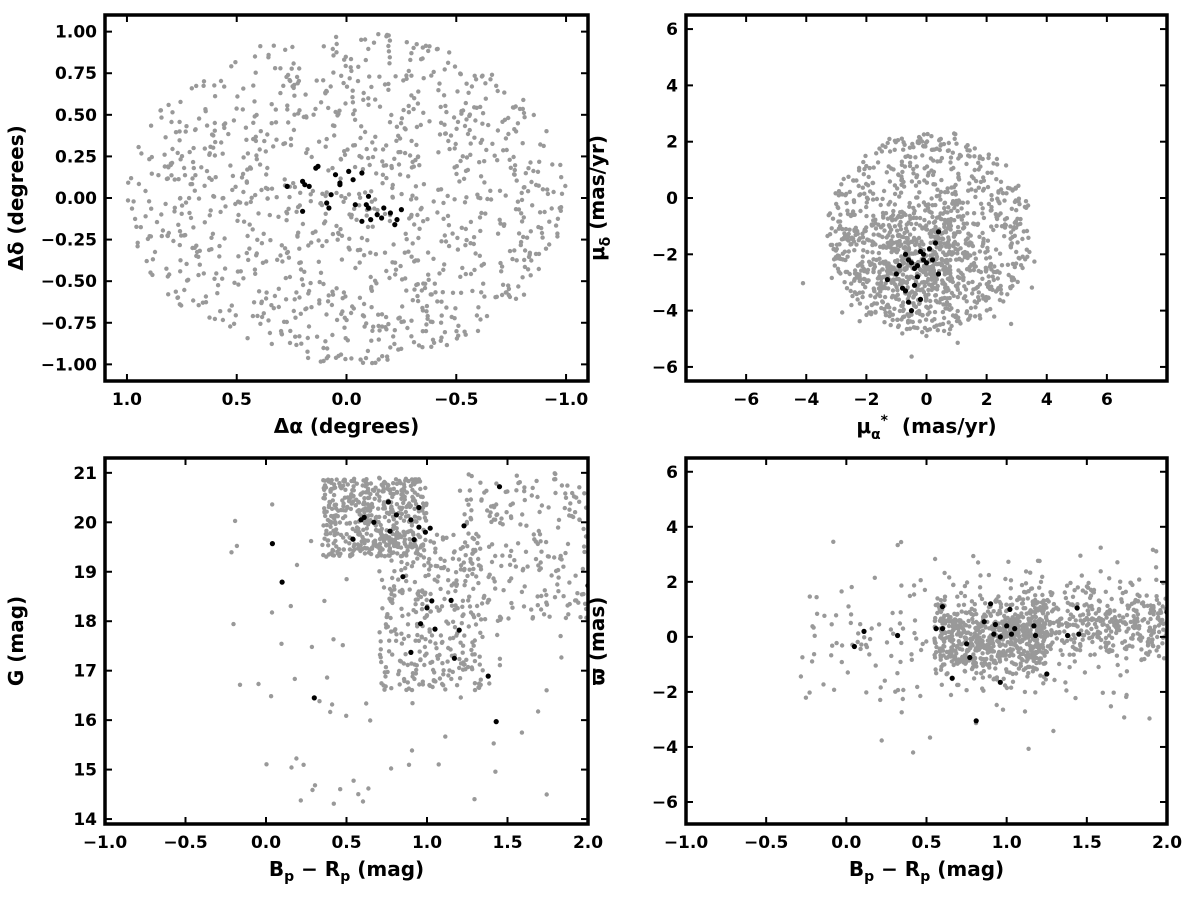  I want to click on members-series, so click(1009, 662).